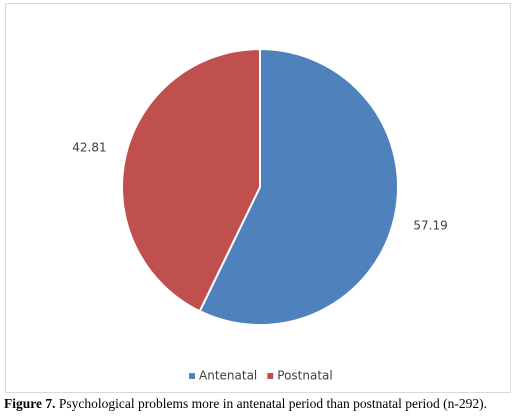 The image size is (519, 419). Describe the element at coordinates (228, 376) in the screenshot. I see `legend-label: Antenatal` at that location.